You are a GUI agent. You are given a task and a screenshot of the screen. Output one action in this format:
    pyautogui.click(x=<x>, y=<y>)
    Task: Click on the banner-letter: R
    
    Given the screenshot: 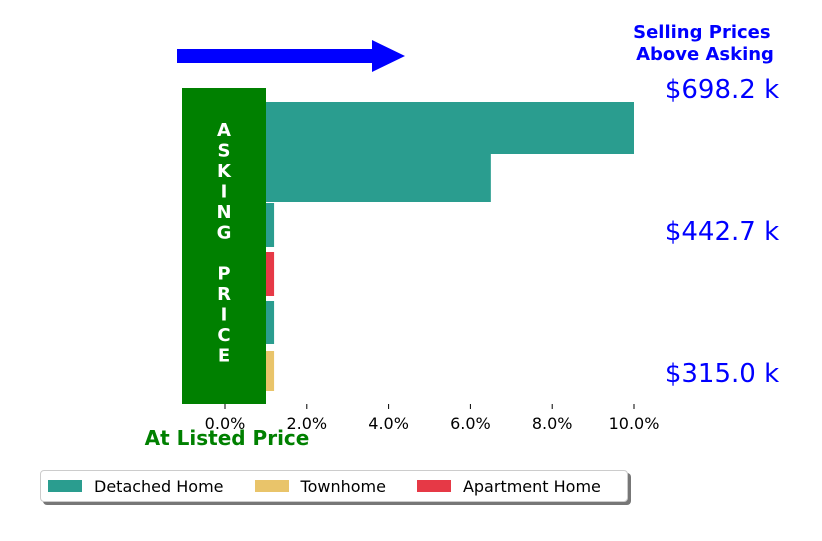 What is the action you would take?
    pyautogui.click(x=224, y=294)
    